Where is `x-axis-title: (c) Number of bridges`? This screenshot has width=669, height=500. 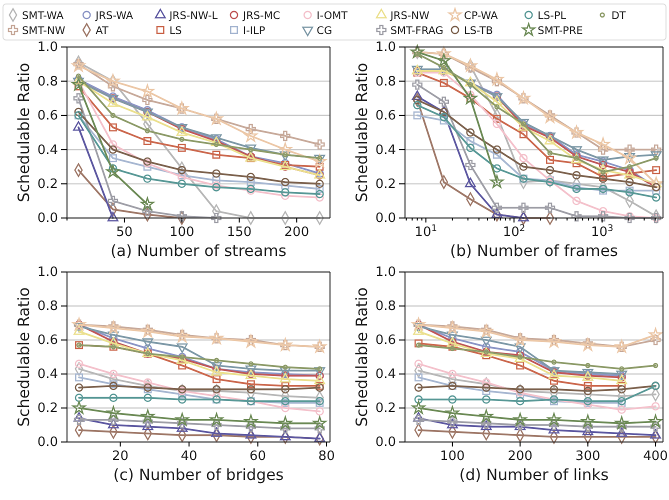 x-axis-title: (c) Number of bridges is located at coordinates (198, 475).